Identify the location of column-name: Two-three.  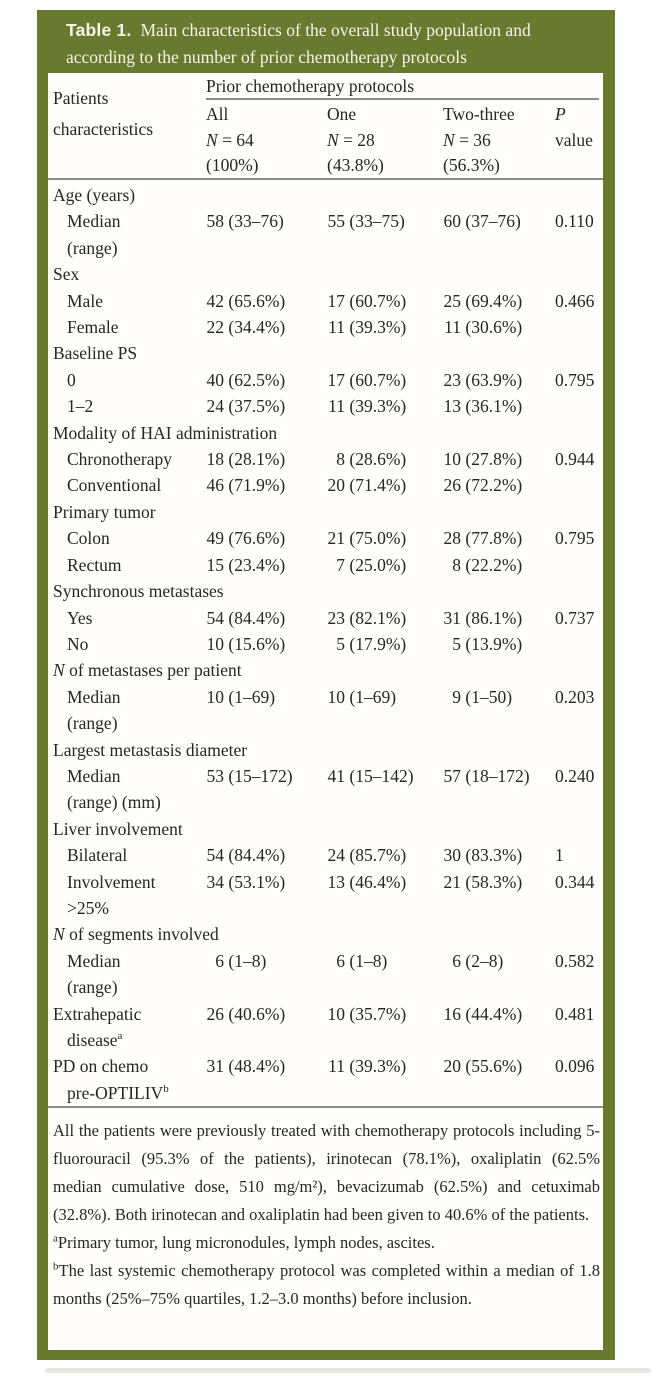
(479, 114).